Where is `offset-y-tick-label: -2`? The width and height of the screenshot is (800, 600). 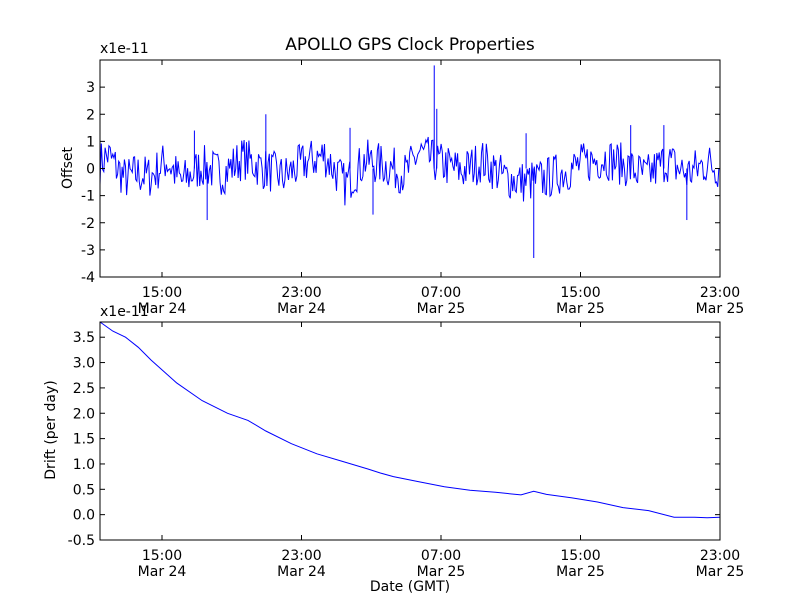
offset-y-tick-label: -2 is located at coordinates (88, 224).